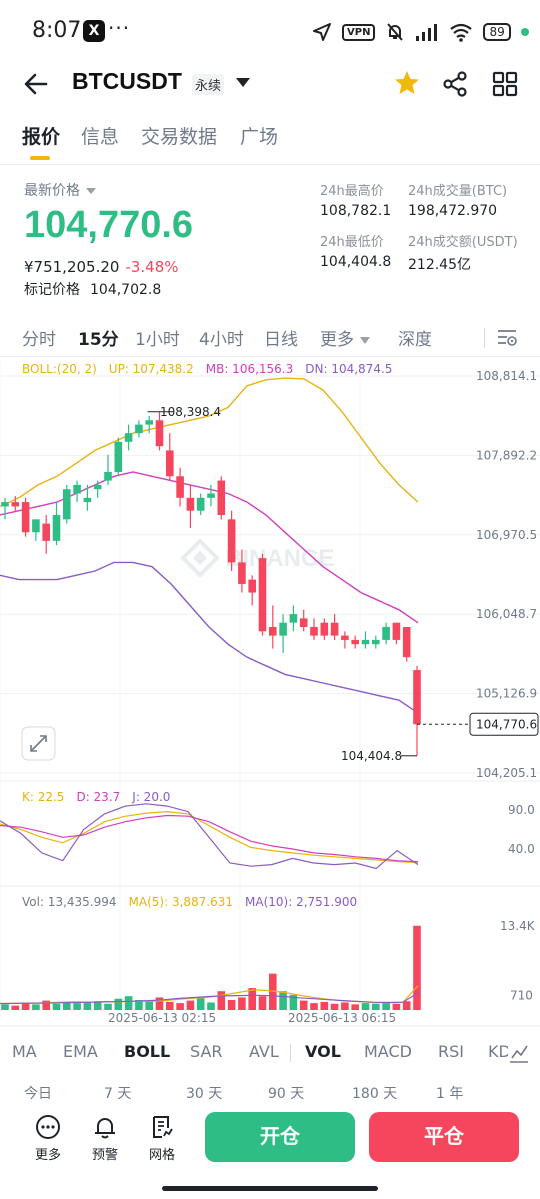 This screenshot has width=540, height=1199. What do you see at coordinates (190, 412) in the screenshot?
I see `high-price-label: 108,398.4` at bounding box center [190, 412].